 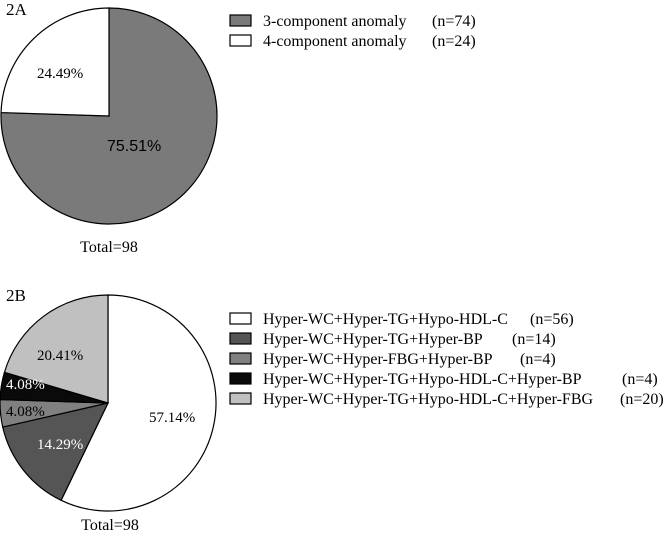 What do you see at coordinates (454, 21) in the screenshot?
I see `legend-count: (n=74)` at bounding box center [454, 21].